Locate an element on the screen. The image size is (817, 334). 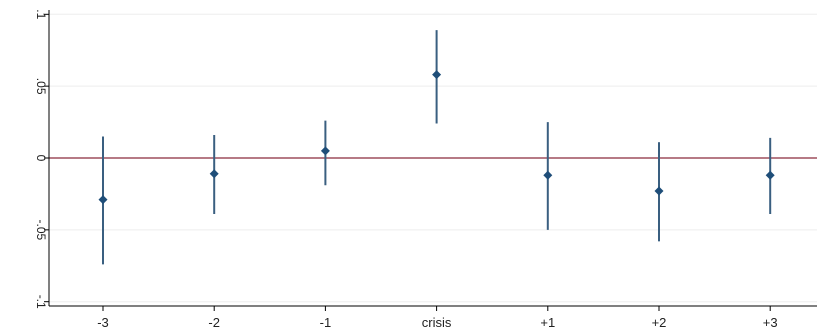
x-tick-label: +2 is located at coordinates (659, 322).